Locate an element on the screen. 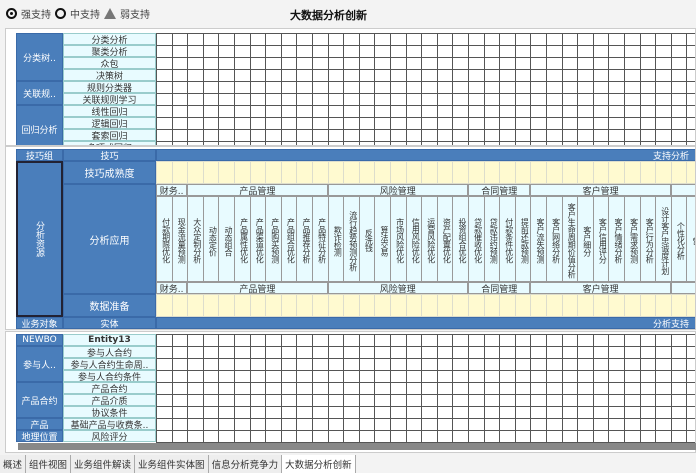 This screenshot has height=473, width=696. sheet-tab: 大数据分析创新 is located at coordinates (319, 464).